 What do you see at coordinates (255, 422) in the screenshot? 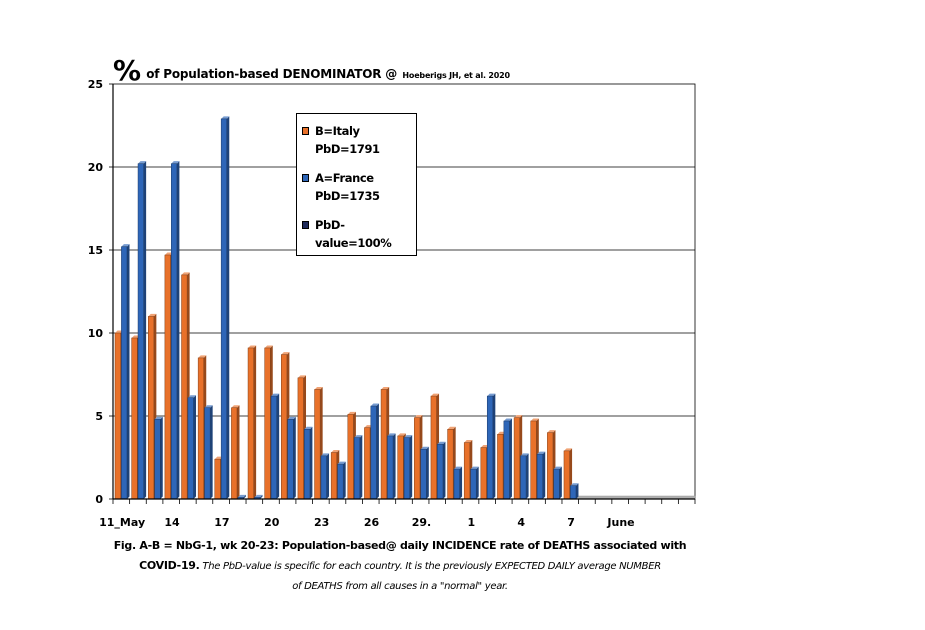
I see `bar-italy-side` at bounding box center [255, 422].